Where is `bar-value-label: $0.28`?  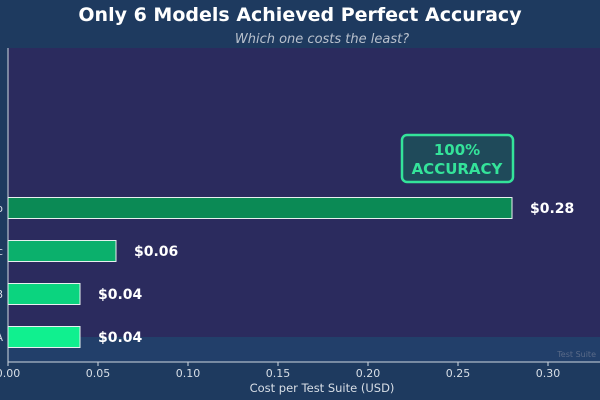 bar-value-label: $0.28 is located at coordinates (552, 209).